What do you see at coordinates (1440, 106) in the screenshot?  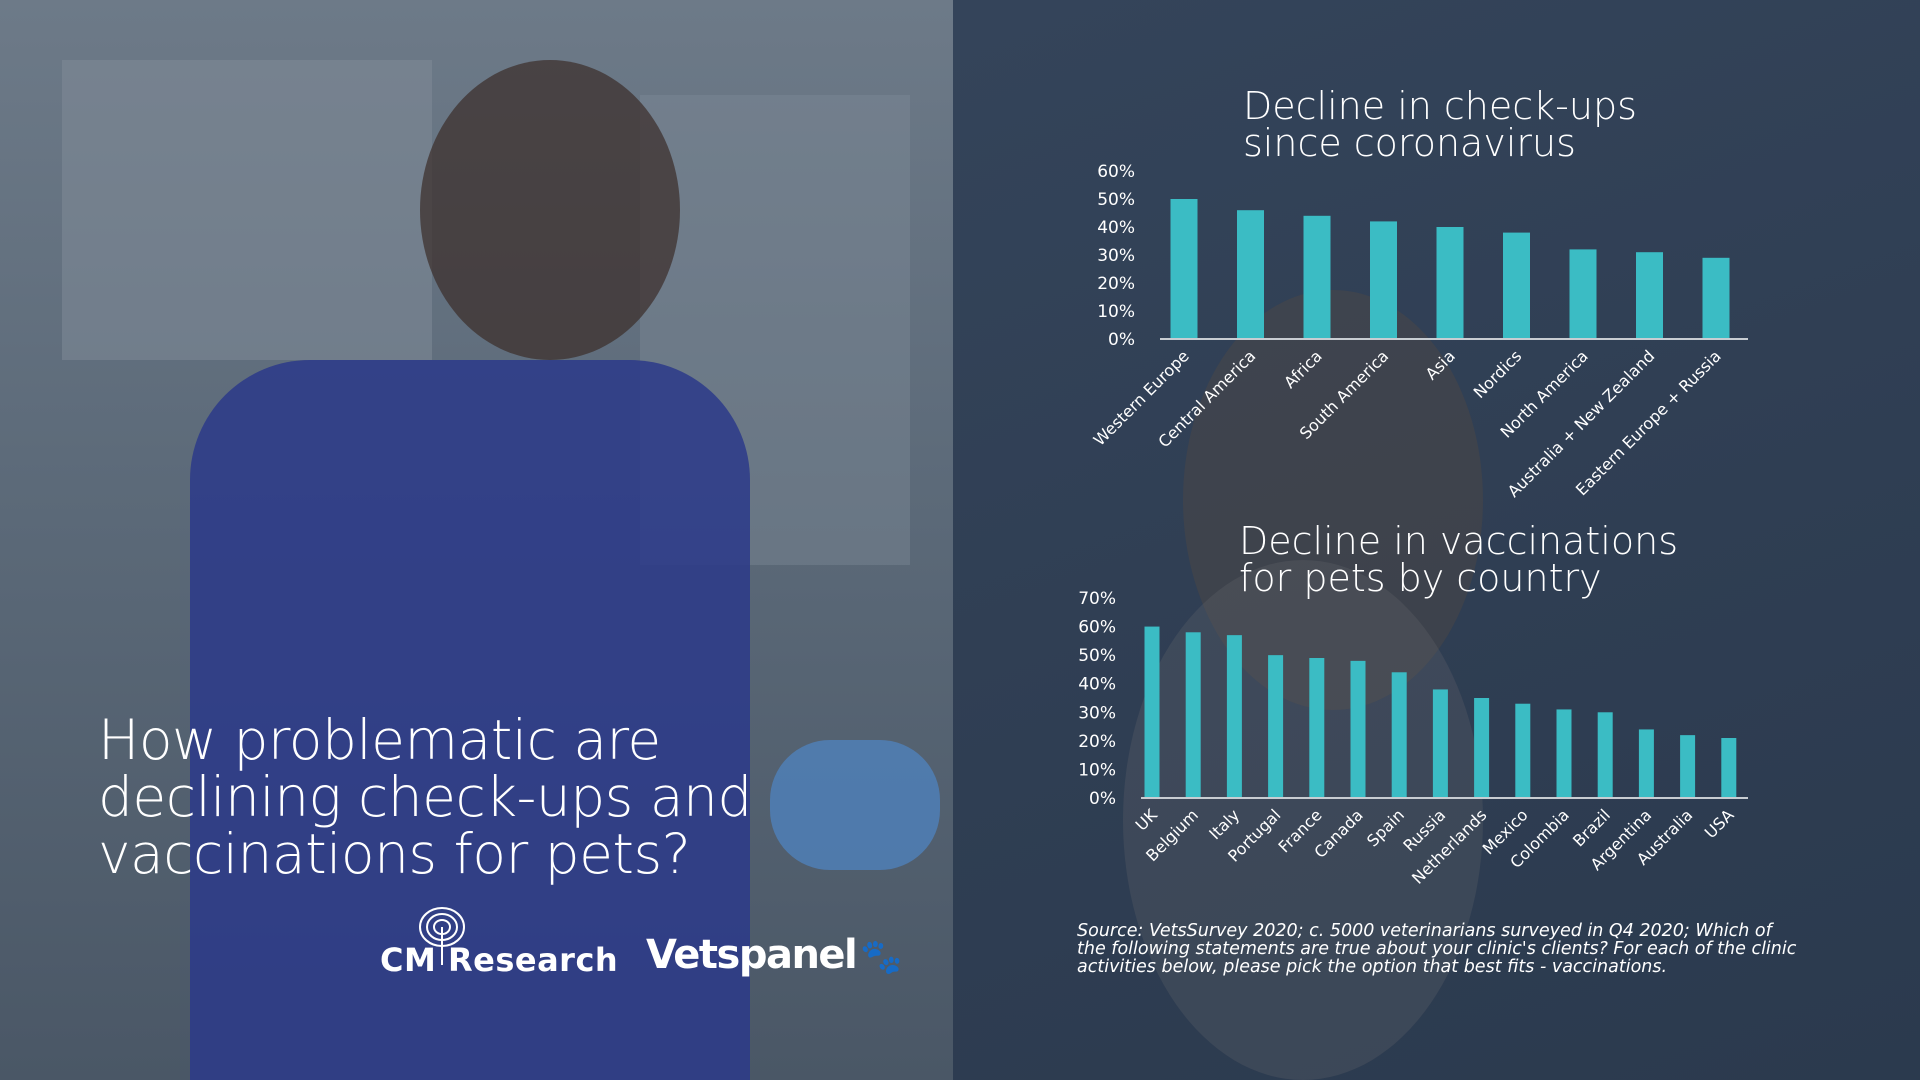 I see `chart1-title-line: Decline in check-ups` at bounding box center [1440, 106].